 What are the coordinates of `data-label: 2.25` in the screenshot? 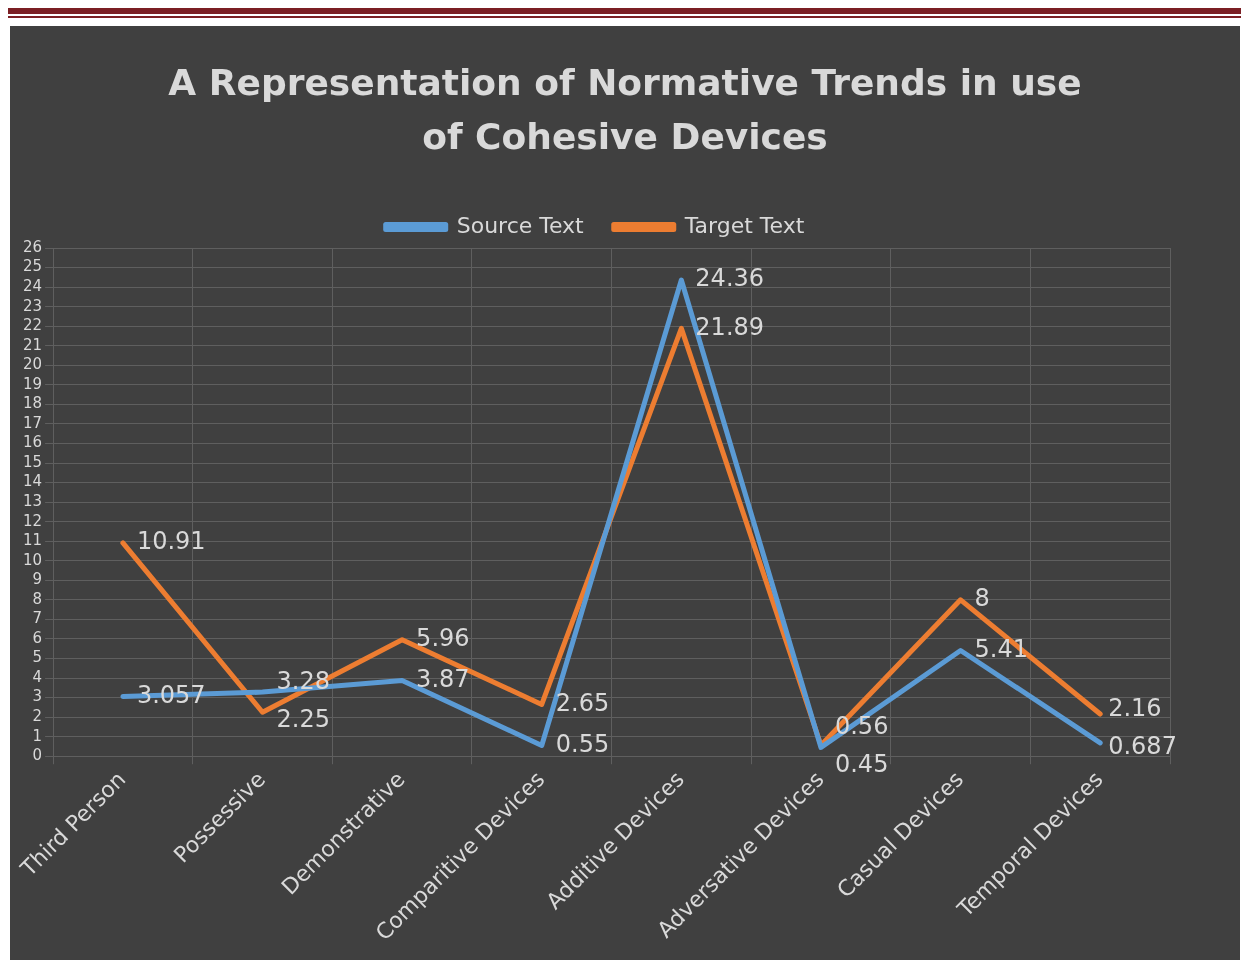 It's located at (303, 719).